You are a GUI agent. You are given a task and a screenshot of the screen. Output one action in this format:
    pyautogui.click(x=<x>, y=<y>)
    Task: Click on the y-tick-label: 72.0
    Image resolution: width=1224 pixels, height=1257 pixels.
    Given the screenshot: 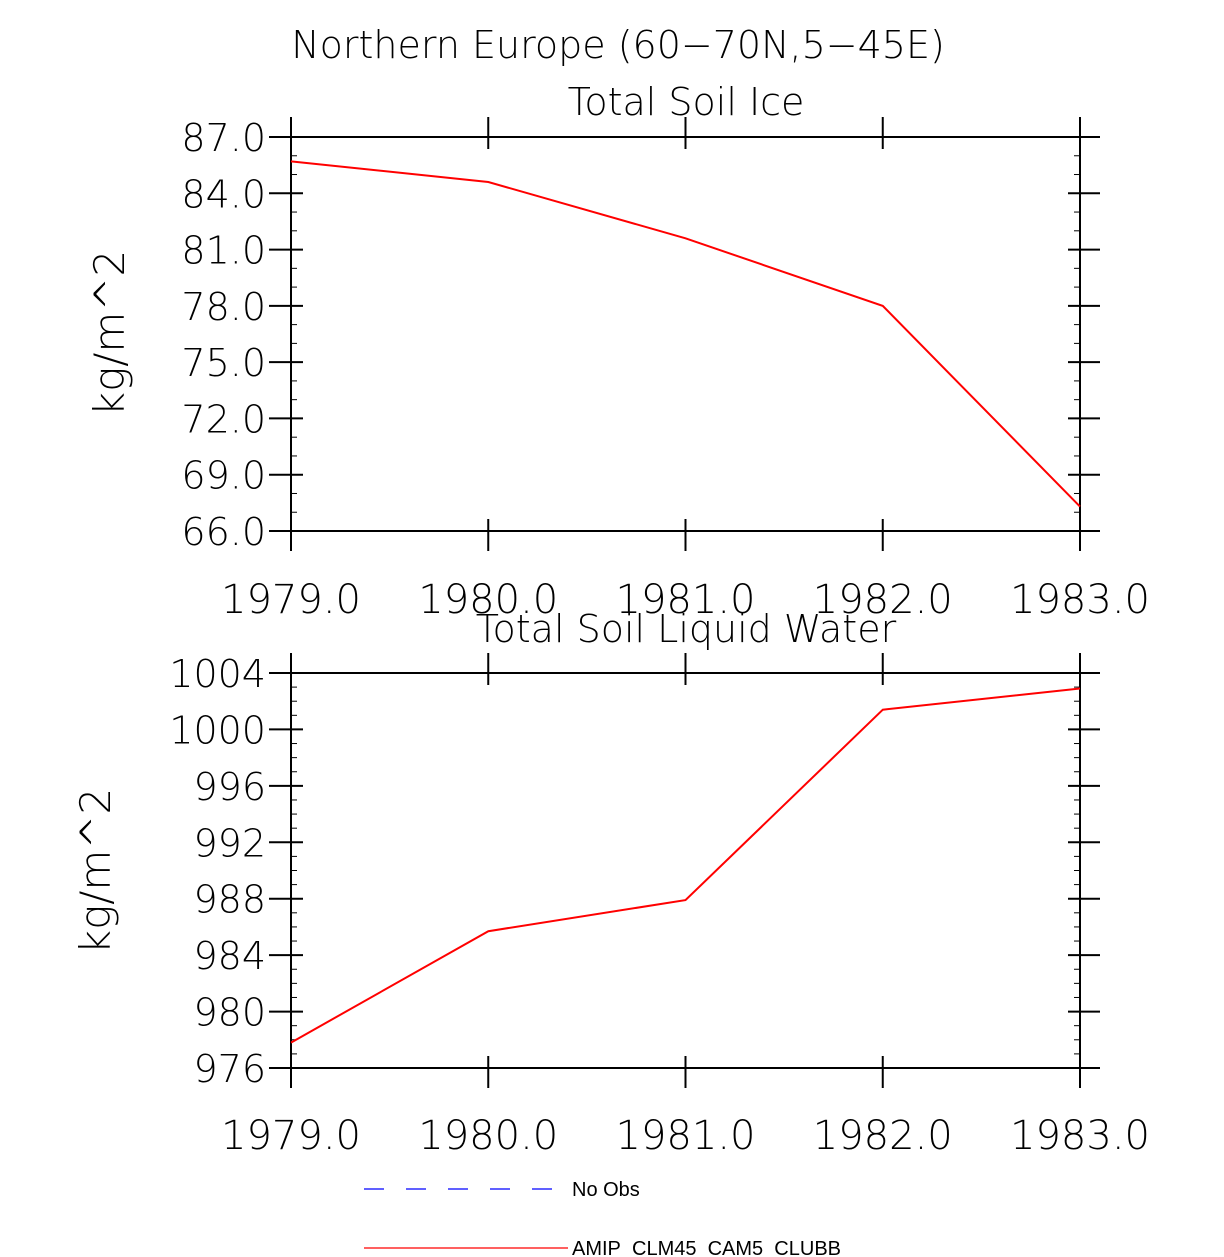 What is the action you would take?
    pyautogui.click(x=223, y=419)
    